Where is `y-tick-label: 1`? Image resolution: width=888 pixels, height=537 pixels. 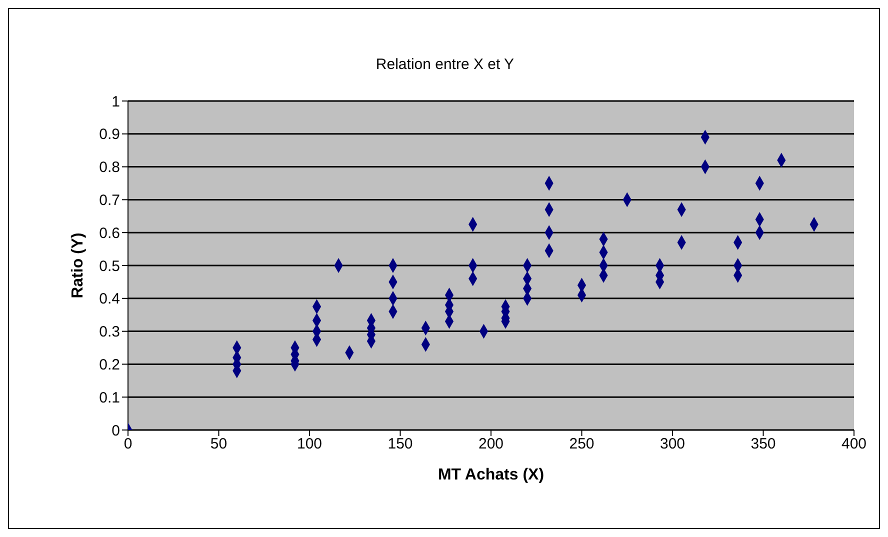
y-tick-label: 1 is located at coordinates (116, 101).